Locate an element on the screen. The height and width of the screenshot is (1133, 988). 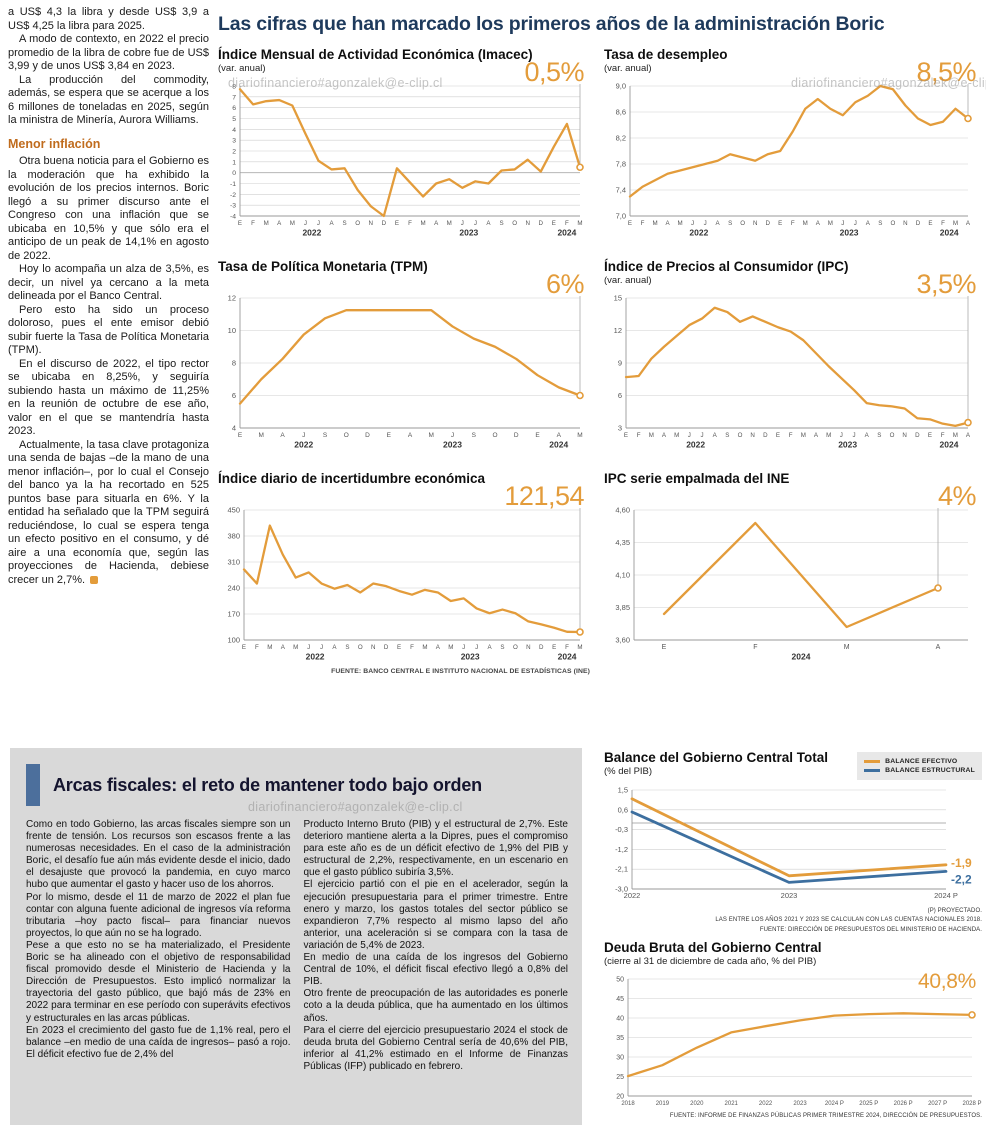
ipc-empalmada-plot: 4,60 4,35 4,10 3,85 3,60 E F M A 2024 is located at coordinates (791, 584).